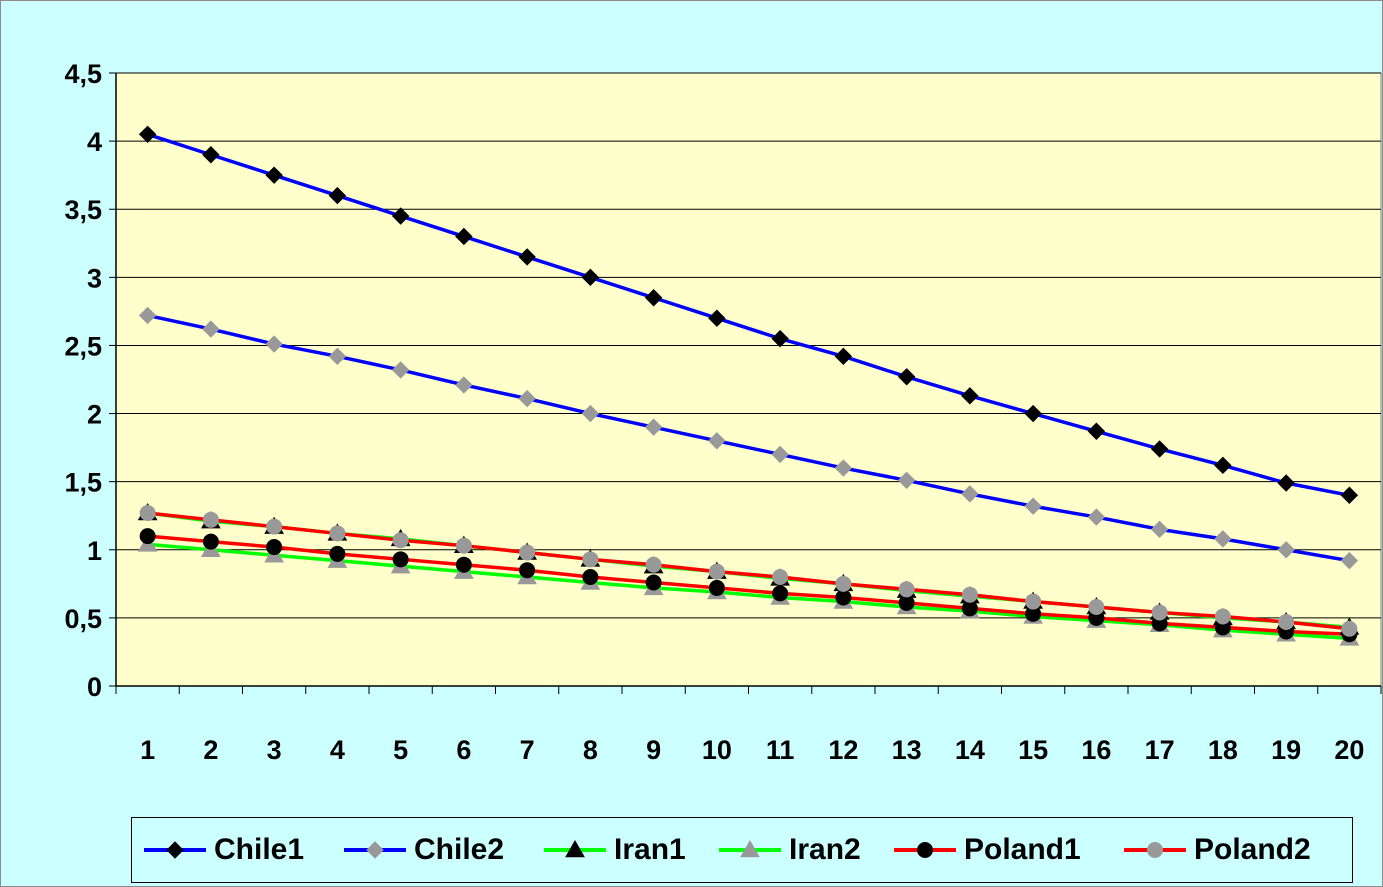  Describe the element at coordinates (90, 380) in the screenshot. I see `y-axis-ticks: 0 0,5 1 1,5 2 2,5 3 3,5 4 4,5` at that location.